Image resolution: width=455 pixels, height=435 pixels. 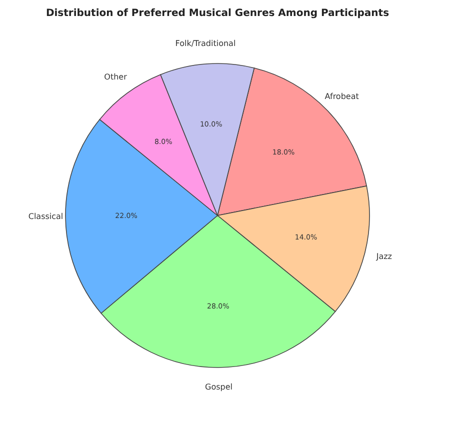 What do you see at coordinates (341, 97) in the screenshot?
I see `slice-label: Afrobeat` at bounding box center [341, 97].